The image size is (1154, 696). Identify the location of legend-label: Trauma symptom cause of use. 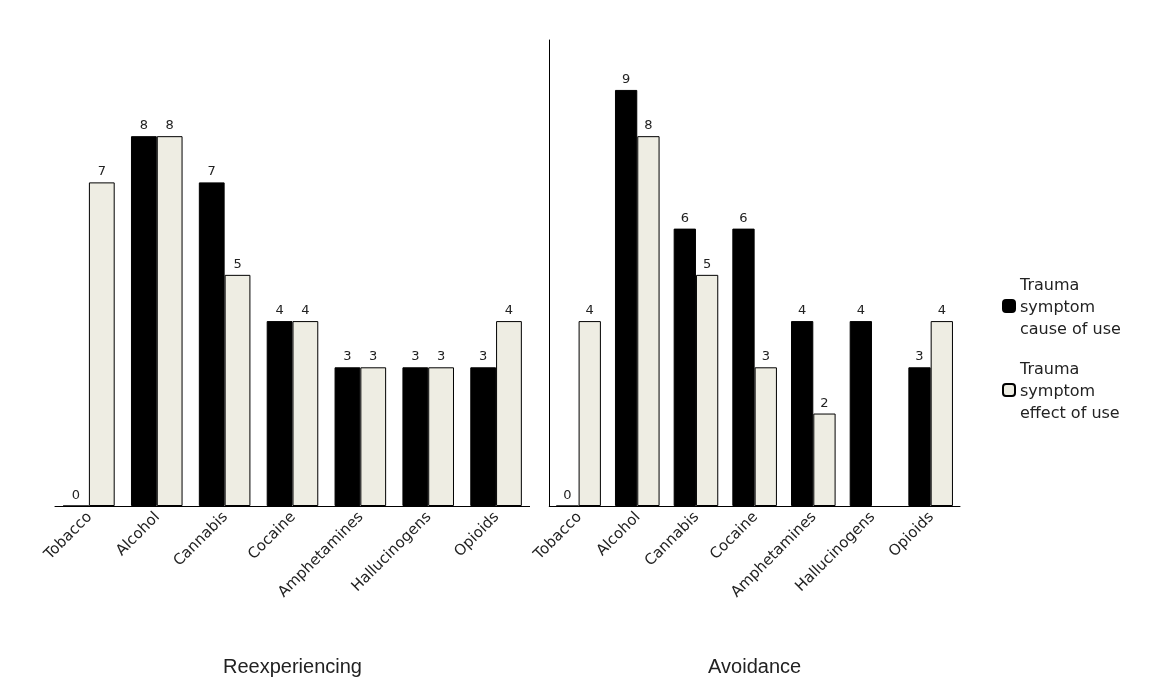
(1070, 306).